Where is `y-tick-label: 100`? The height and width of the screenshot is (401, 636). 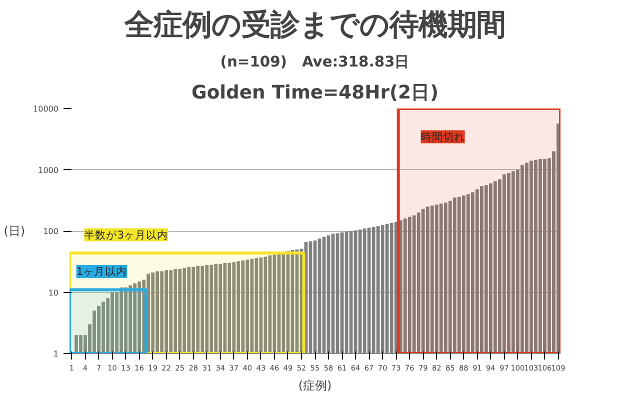 y-tick-label: 100 is located at coordinates (51, 231).